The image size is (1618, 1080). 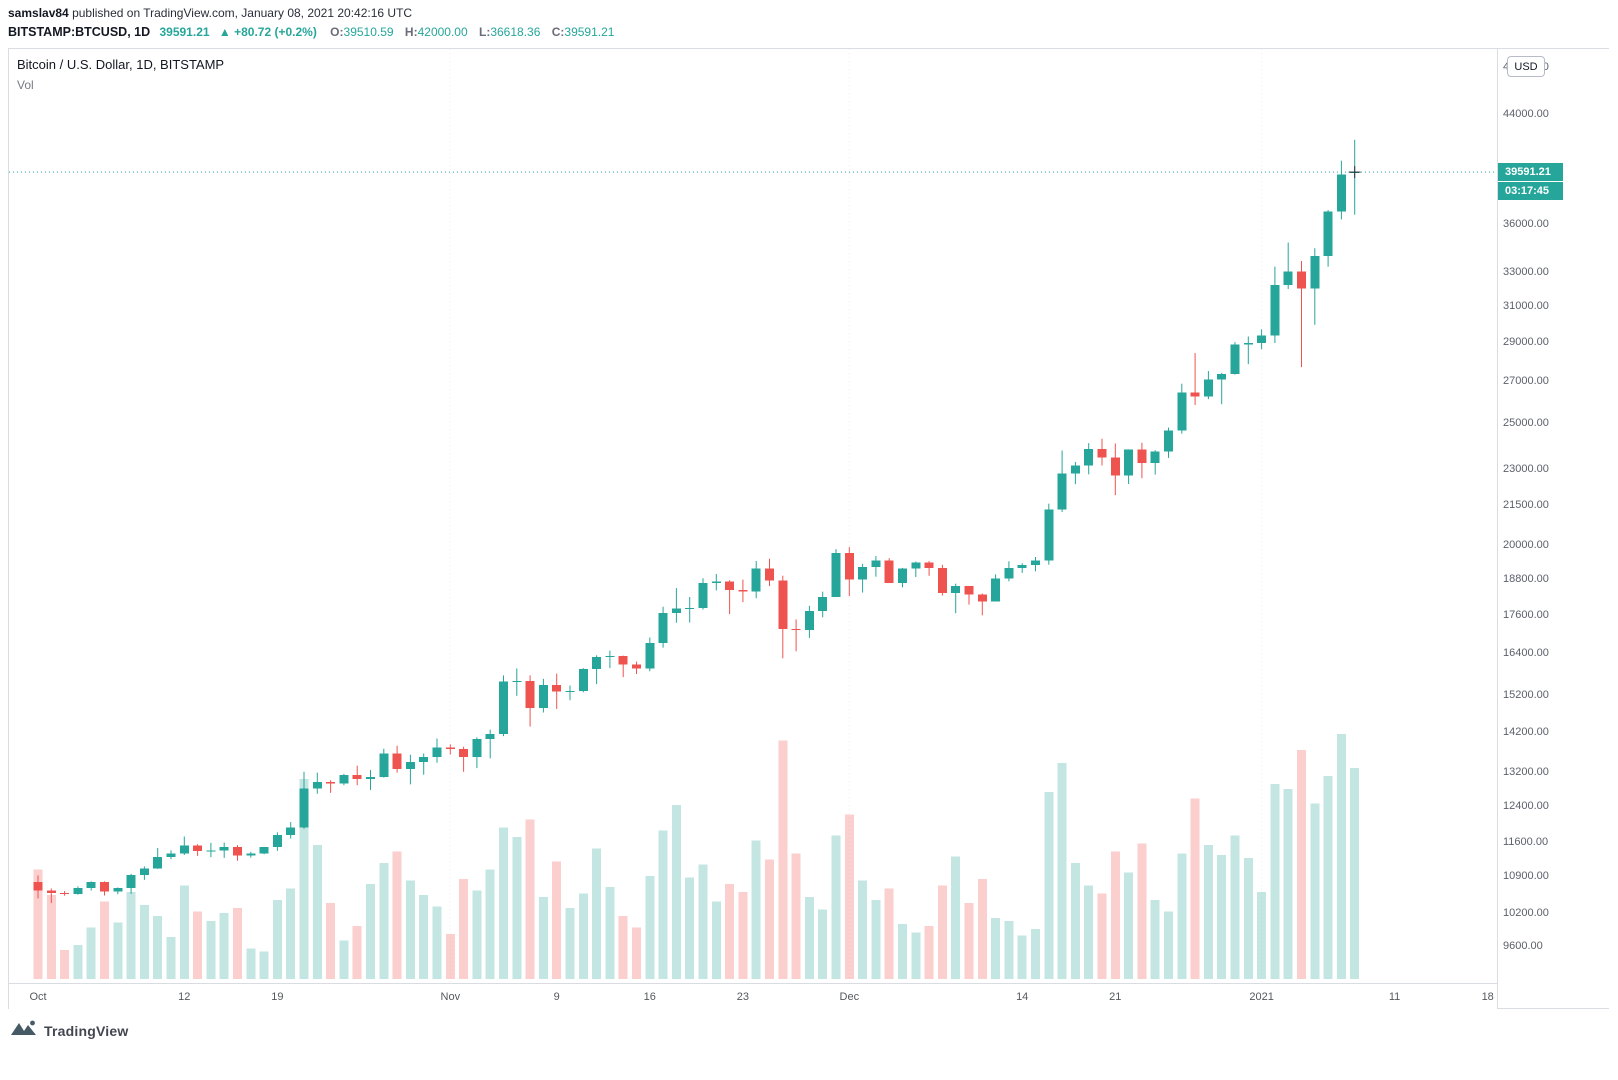 I want to click on price-change: ▲ +80.72 (+0.2%), so click(x=267, y=32).